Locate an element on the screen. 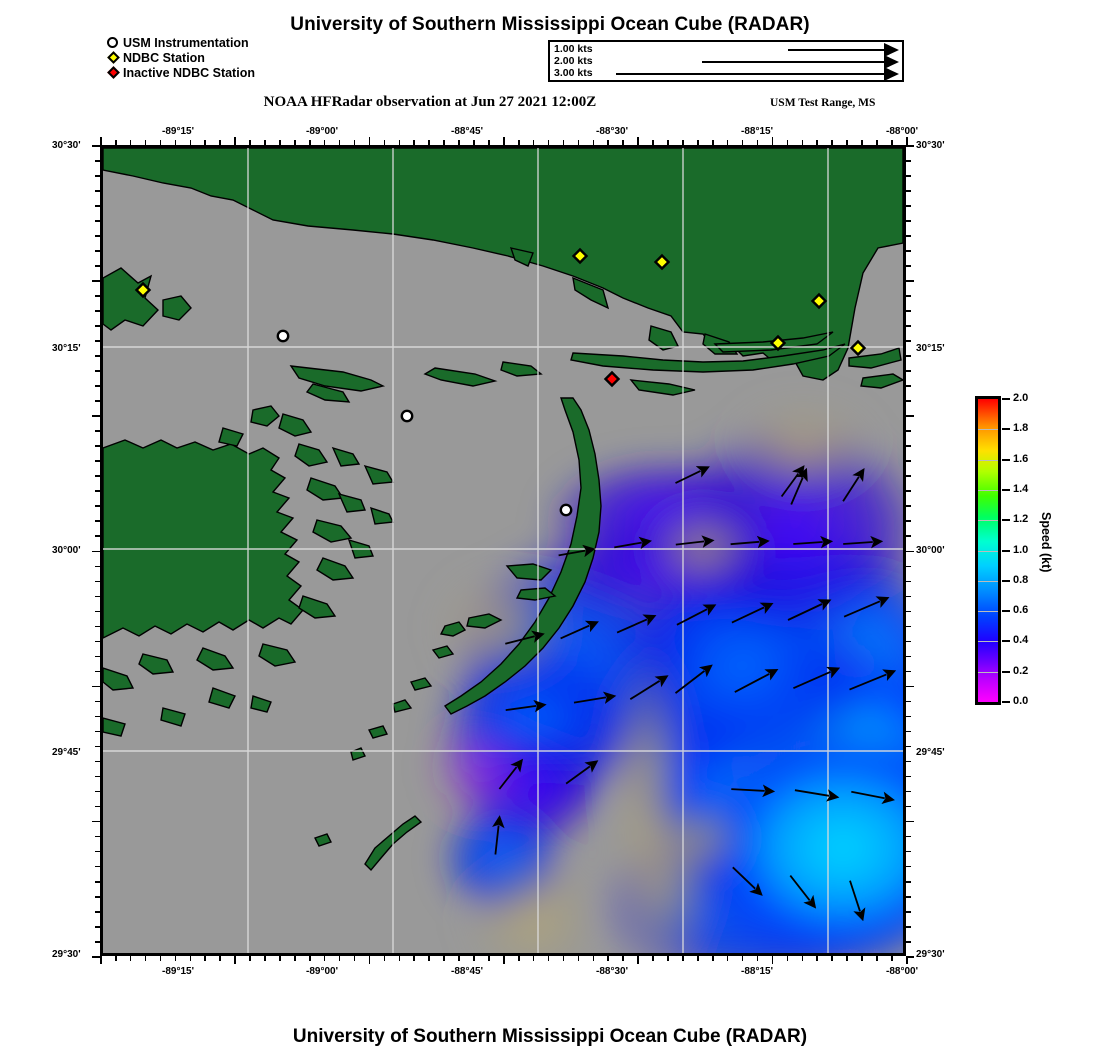  colorbar-tick-label: 1.0 is located at coordinates (1021, 549).